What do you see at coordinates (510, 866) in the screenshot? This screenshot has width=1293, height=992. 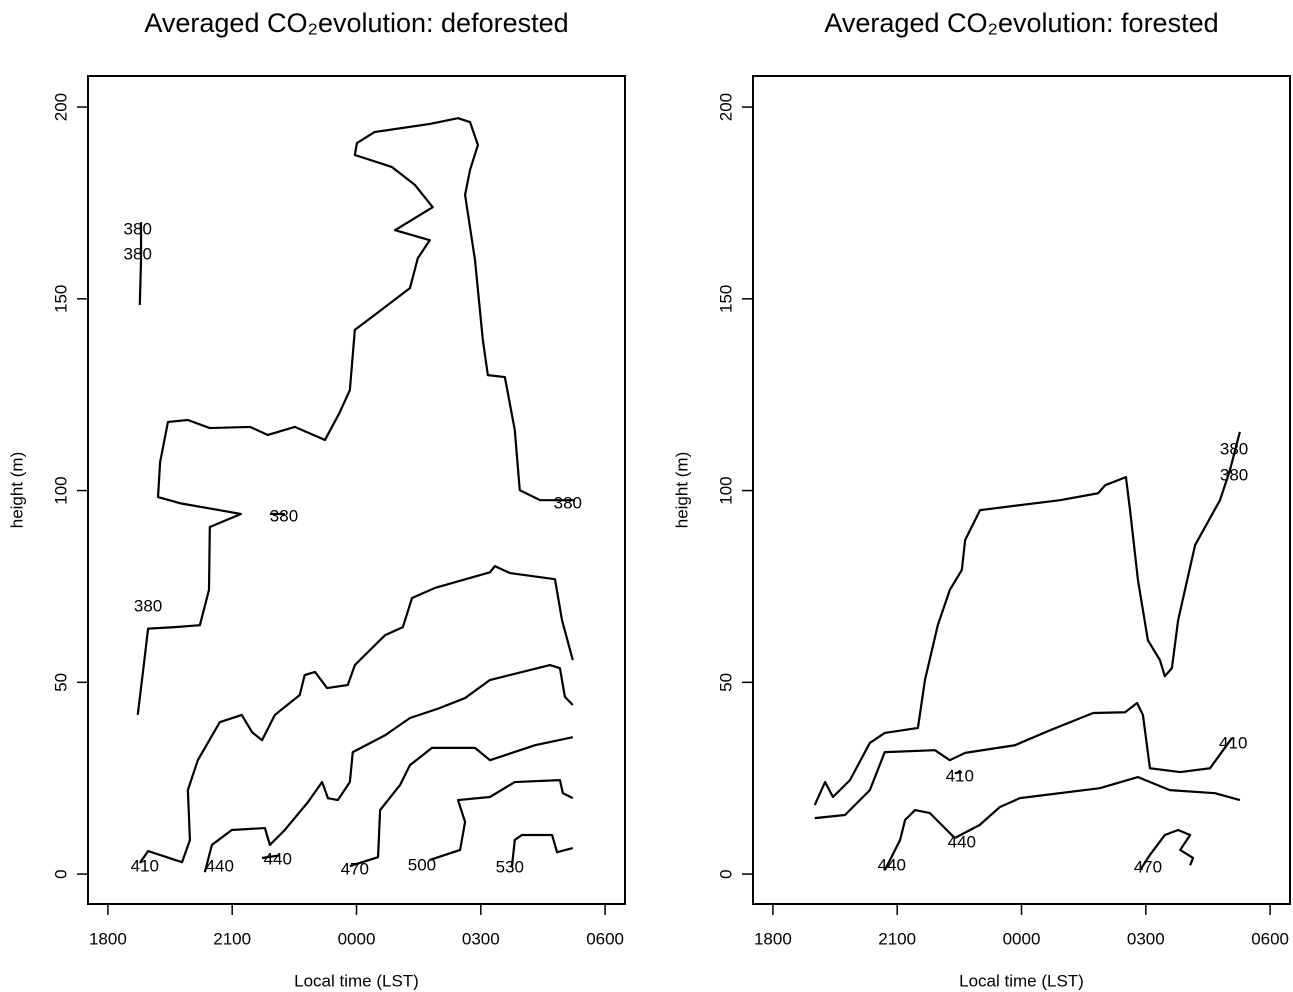 I see `contour-label: 530` at bounding box center [510, 866].